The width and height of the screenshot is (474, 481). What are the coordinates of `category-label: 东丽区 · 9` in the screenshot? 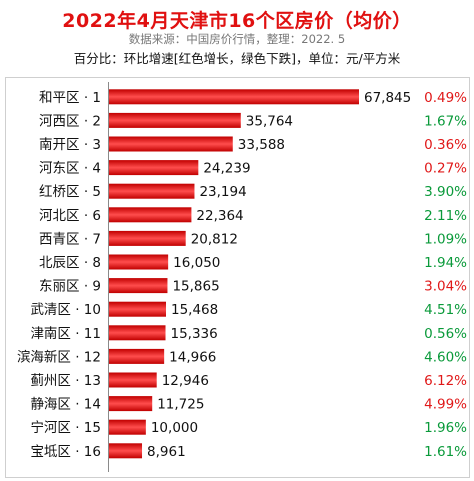 It's located at (70, 287).